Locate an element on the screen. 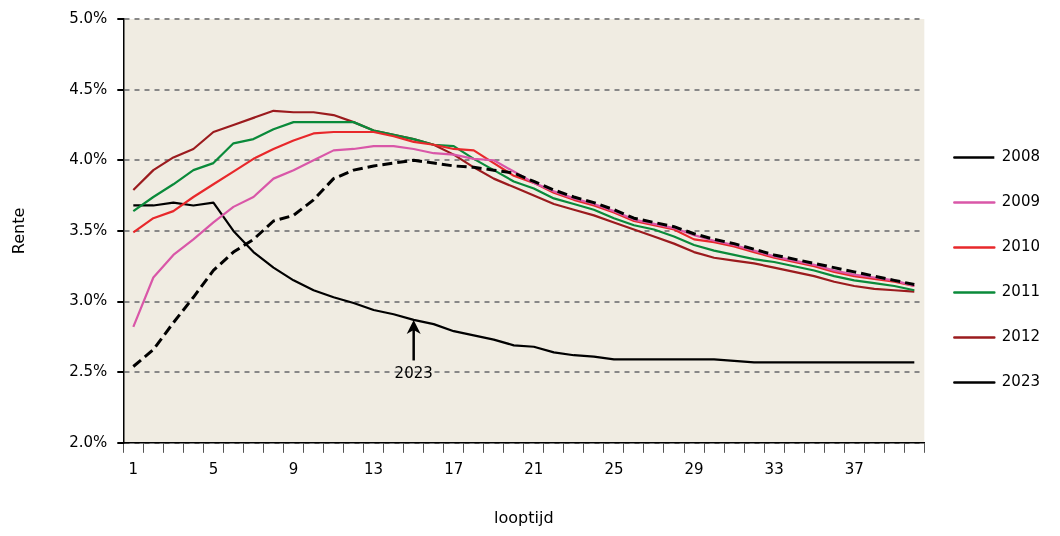 The height and width of the screenshot is (536, 1060). y-tick-label: 4.5% is located at coordinates (88, 88).